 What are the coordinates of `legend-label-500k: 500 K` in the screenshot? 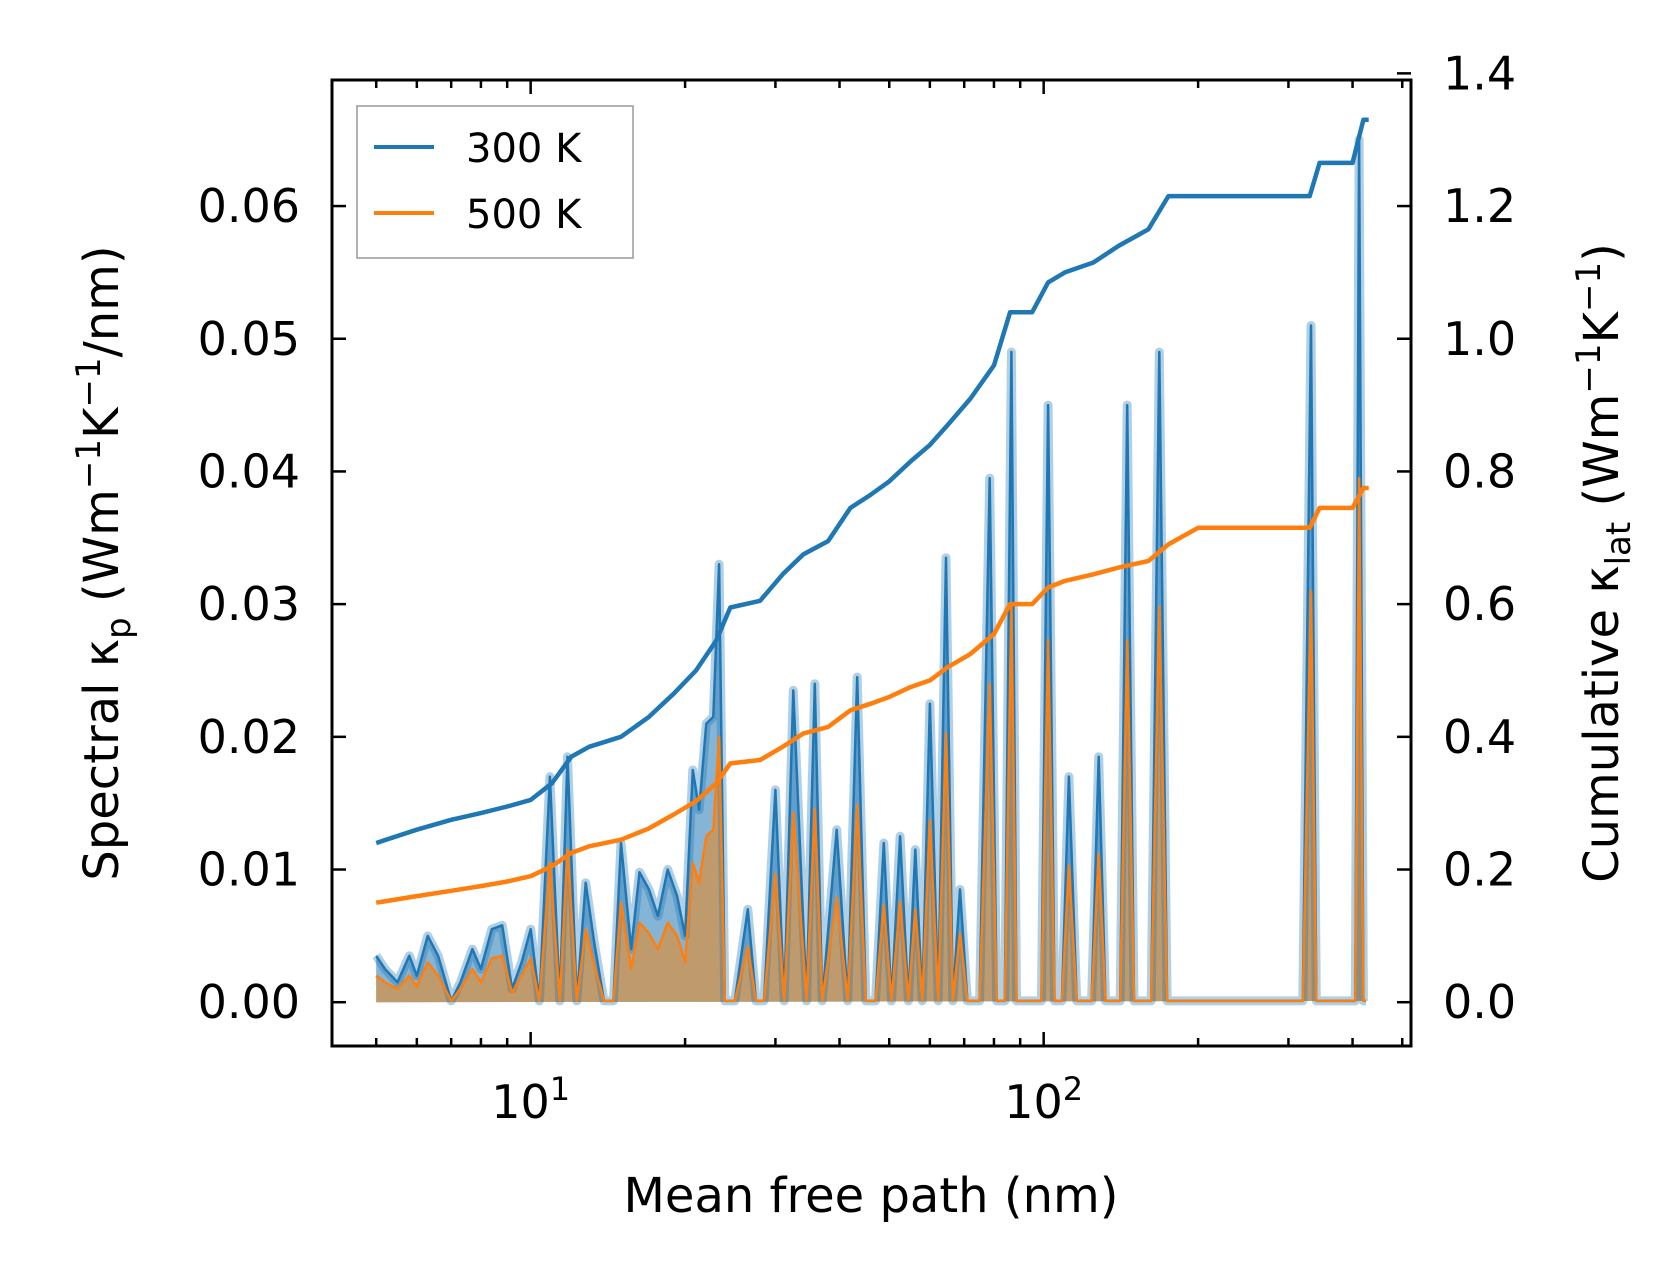 It's located at (524, 215).